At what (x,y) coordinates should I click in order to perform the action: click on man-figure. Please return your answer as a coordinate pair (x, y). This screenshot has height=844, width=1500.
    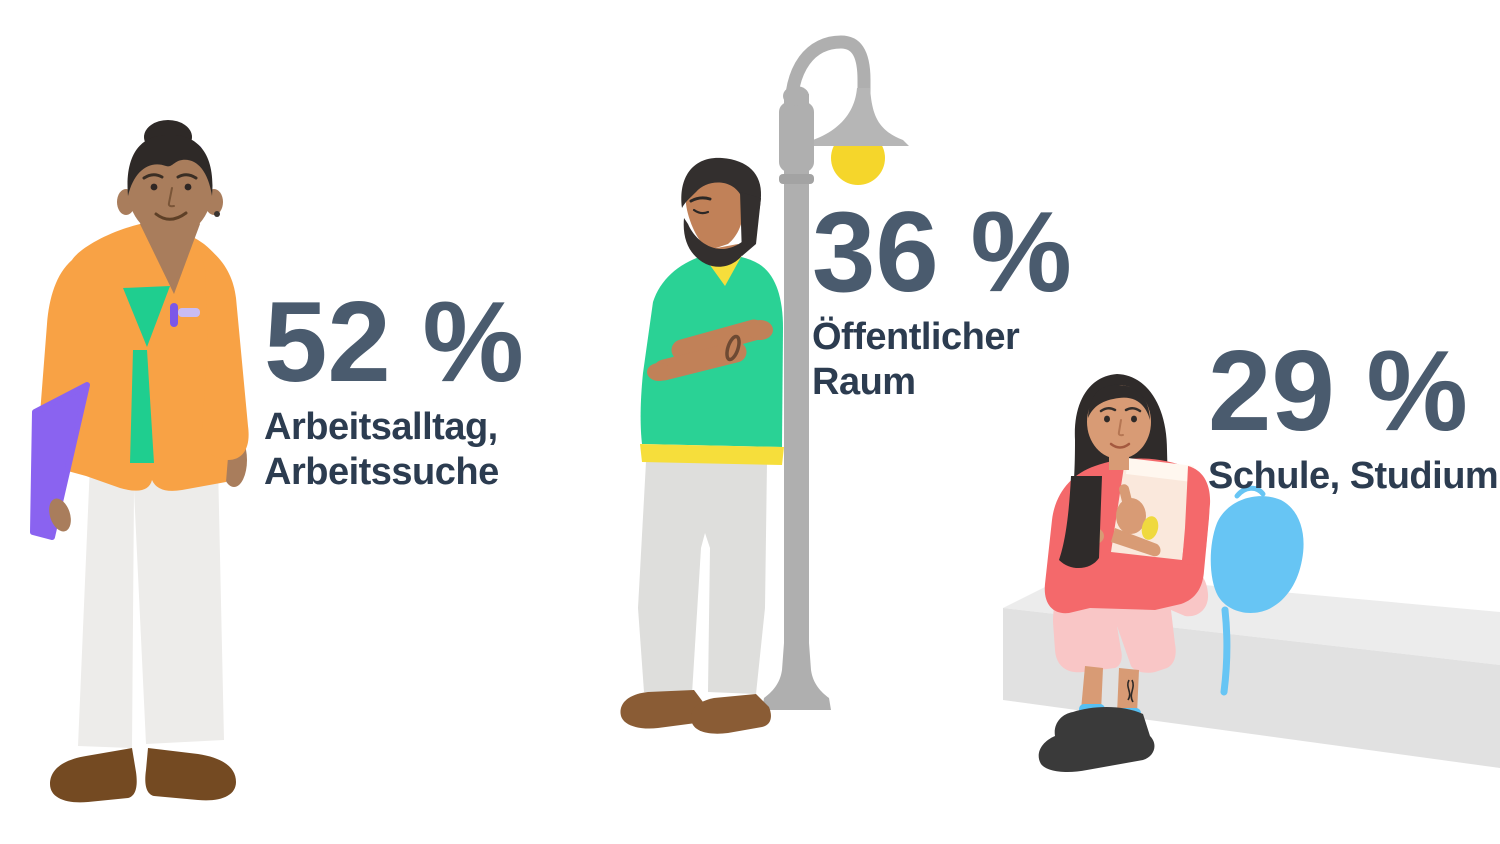
    Looking at the image, I should click on (702, 445).